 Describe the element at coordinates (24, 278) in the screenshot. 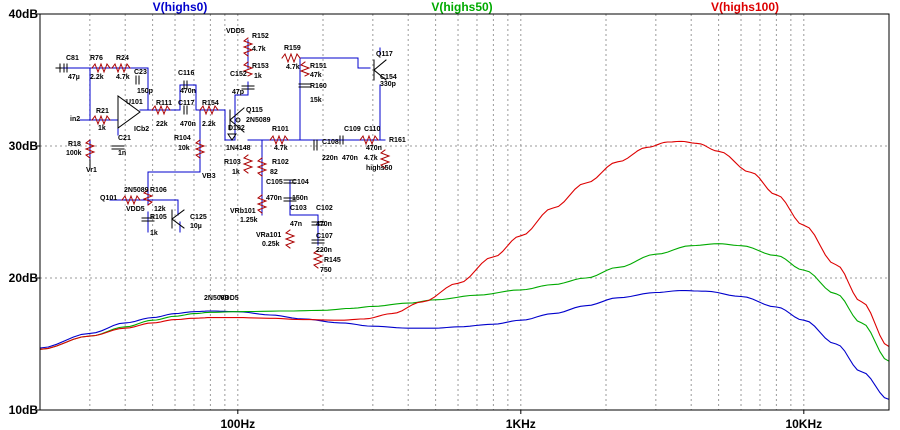

I see `y-tick-label: 20dB` at that location.